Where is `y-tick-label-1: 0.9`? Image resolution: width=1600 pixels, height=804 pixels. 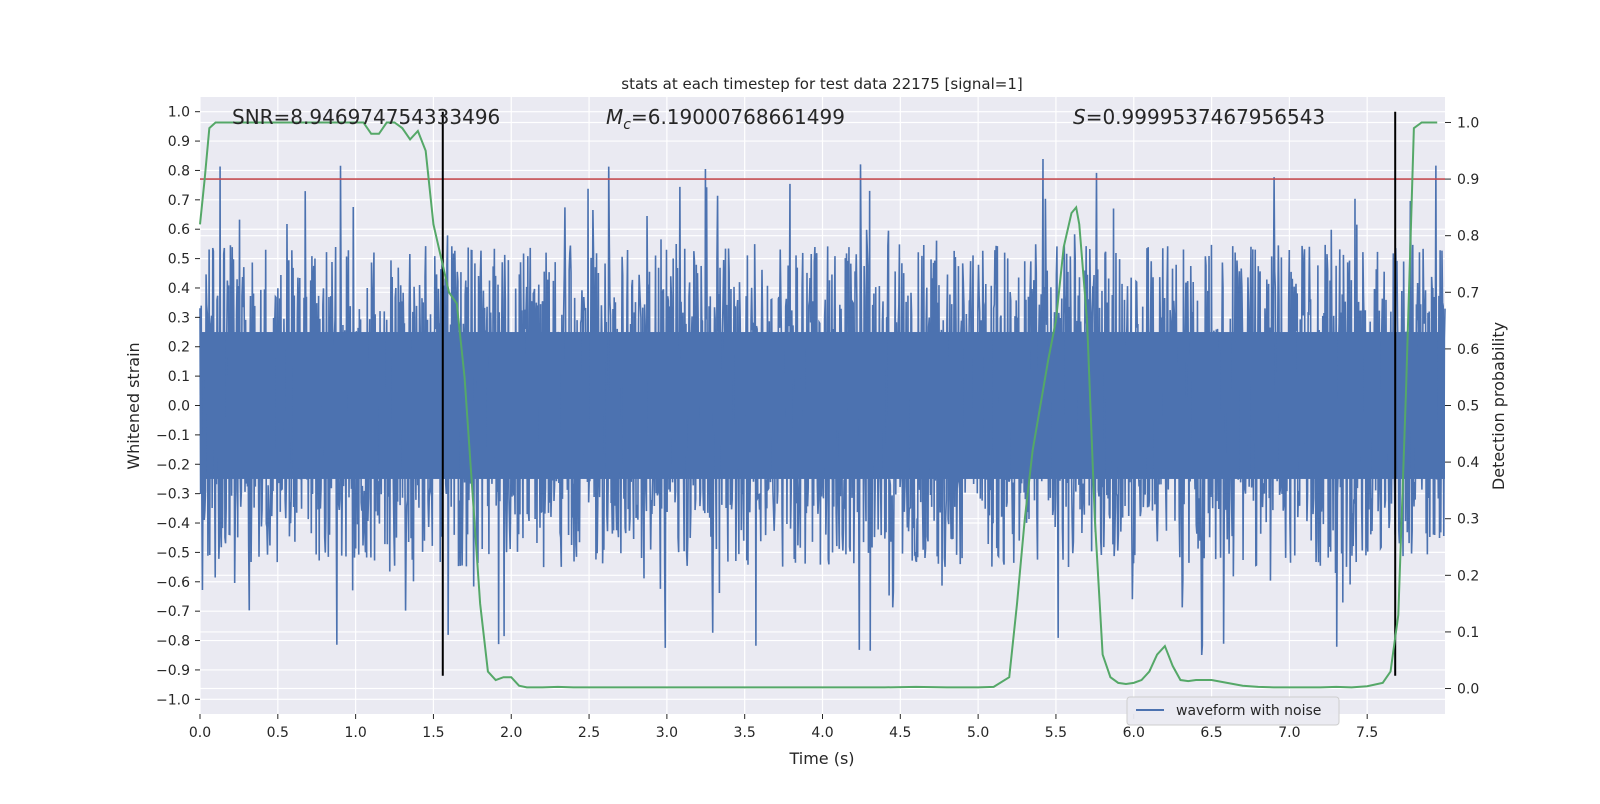
y-tick-label-1: 0.9 is located at coordinates (179, 142).